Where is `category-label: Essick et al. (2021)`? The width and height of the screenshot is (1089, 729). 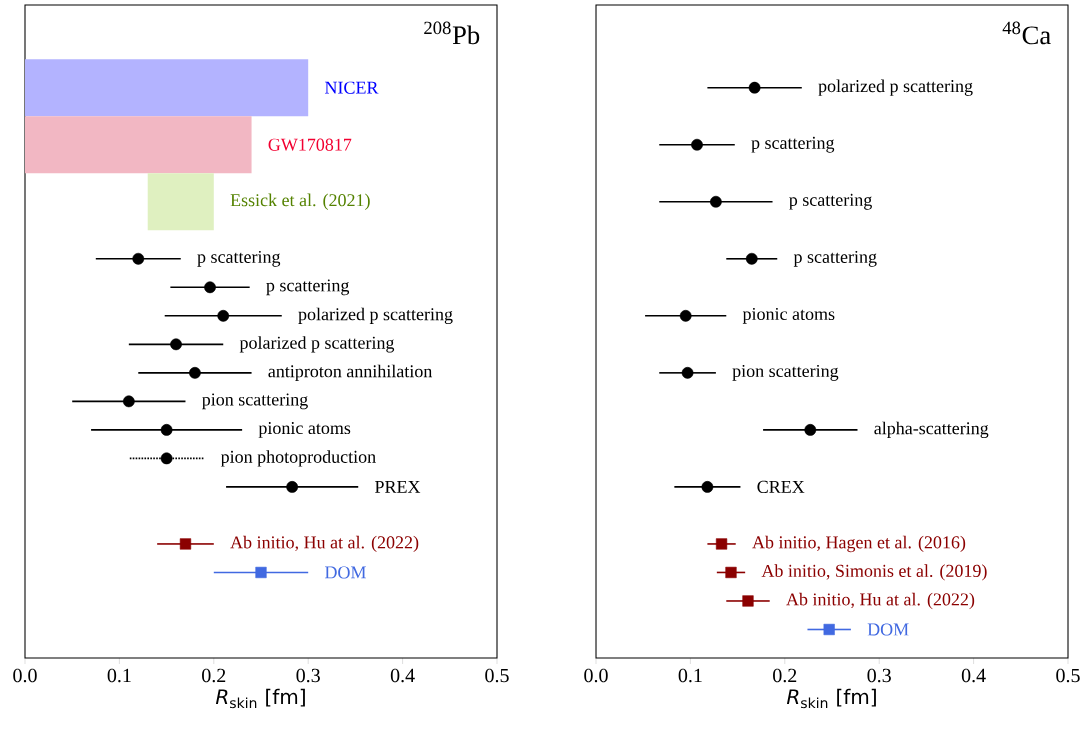 category-label: Essick et al. (2021) is located at coordinates (300, 201).